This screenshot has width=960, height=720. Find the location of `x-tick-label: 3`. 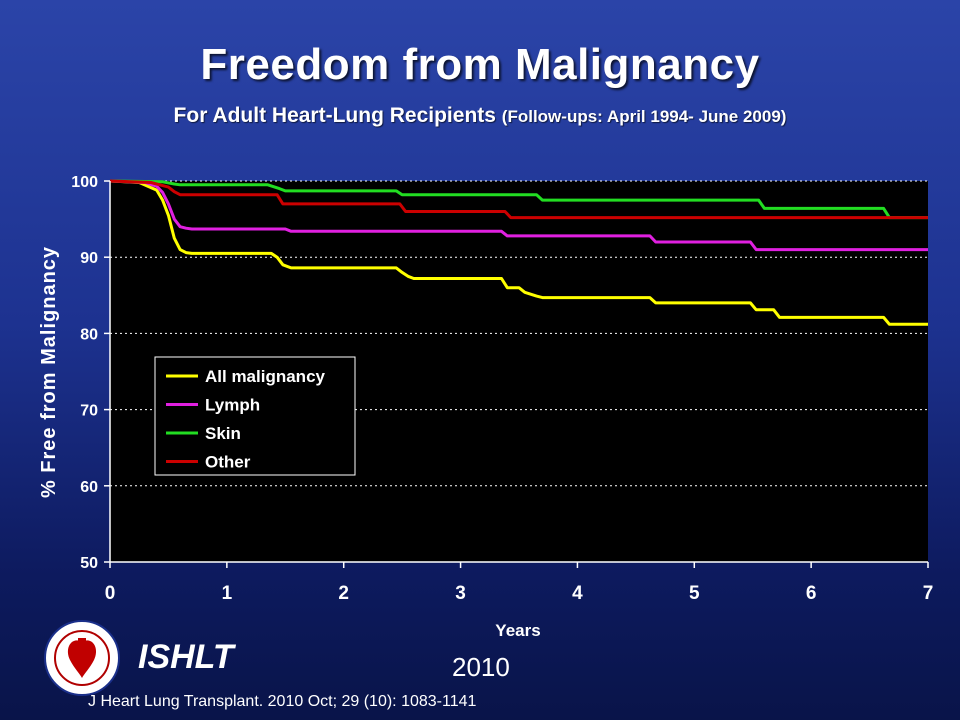

x-tick-label: 3 is located at coordinates (460, 593).